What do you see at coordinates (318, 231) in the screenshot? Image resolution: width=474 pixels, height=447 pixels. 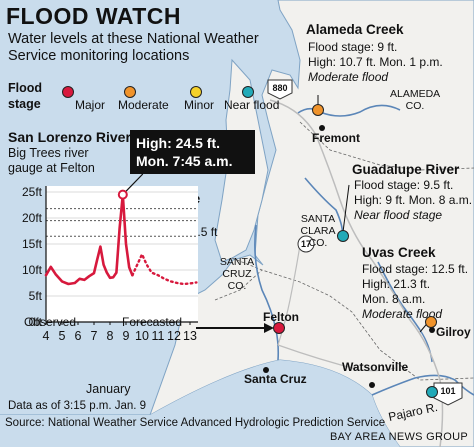 I see `santa-clara-county-label: SANTA CLARA CO.` at bounding box center [318, 231].